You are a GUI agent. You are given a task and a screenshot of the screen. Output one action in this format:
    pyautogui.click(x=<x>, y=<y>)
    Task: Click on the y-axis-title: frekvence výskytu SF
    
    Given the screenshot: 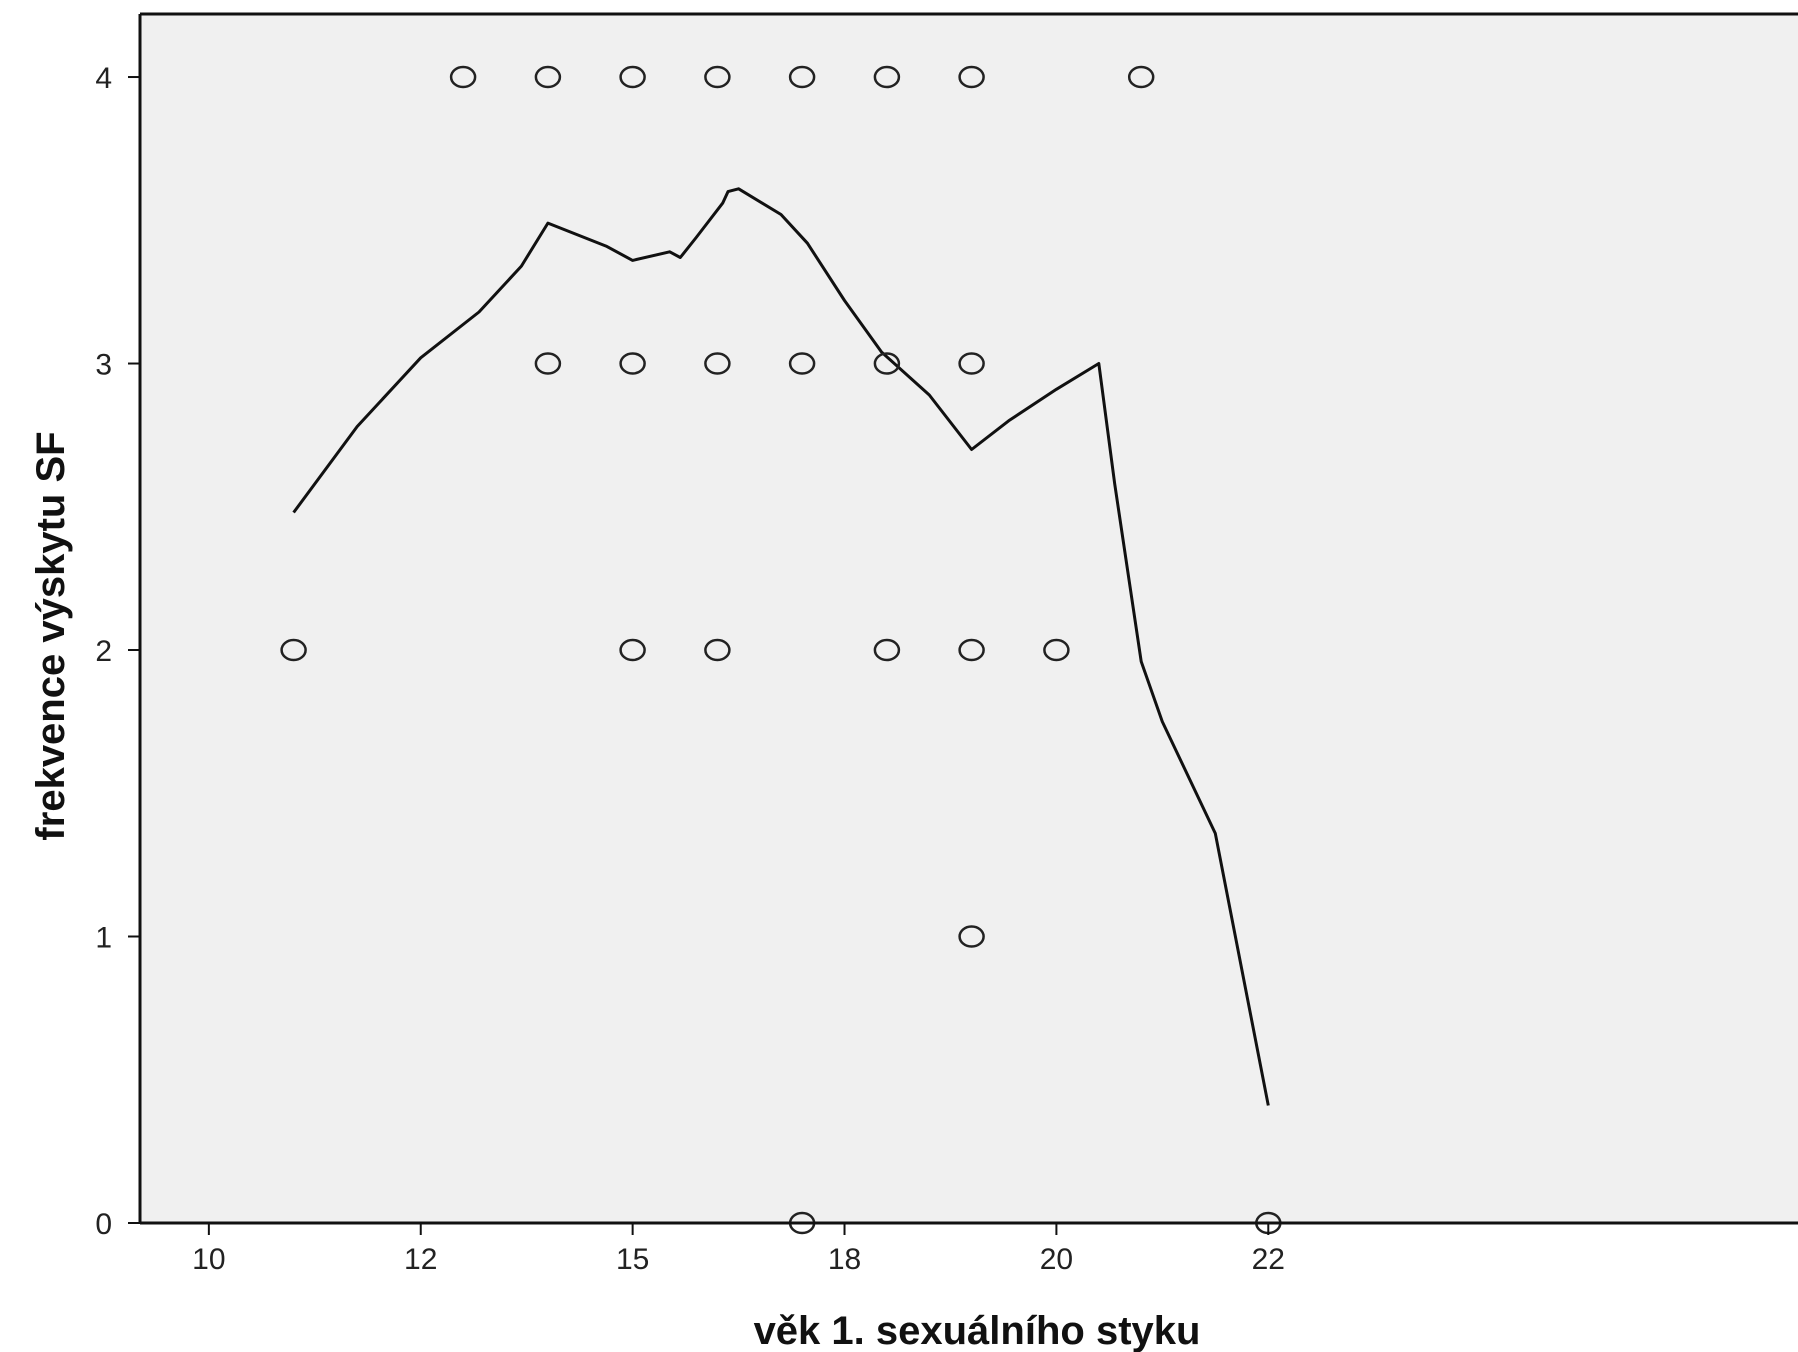 What is the action you would take?
    pyautogui.click(x=51, y=635)
    